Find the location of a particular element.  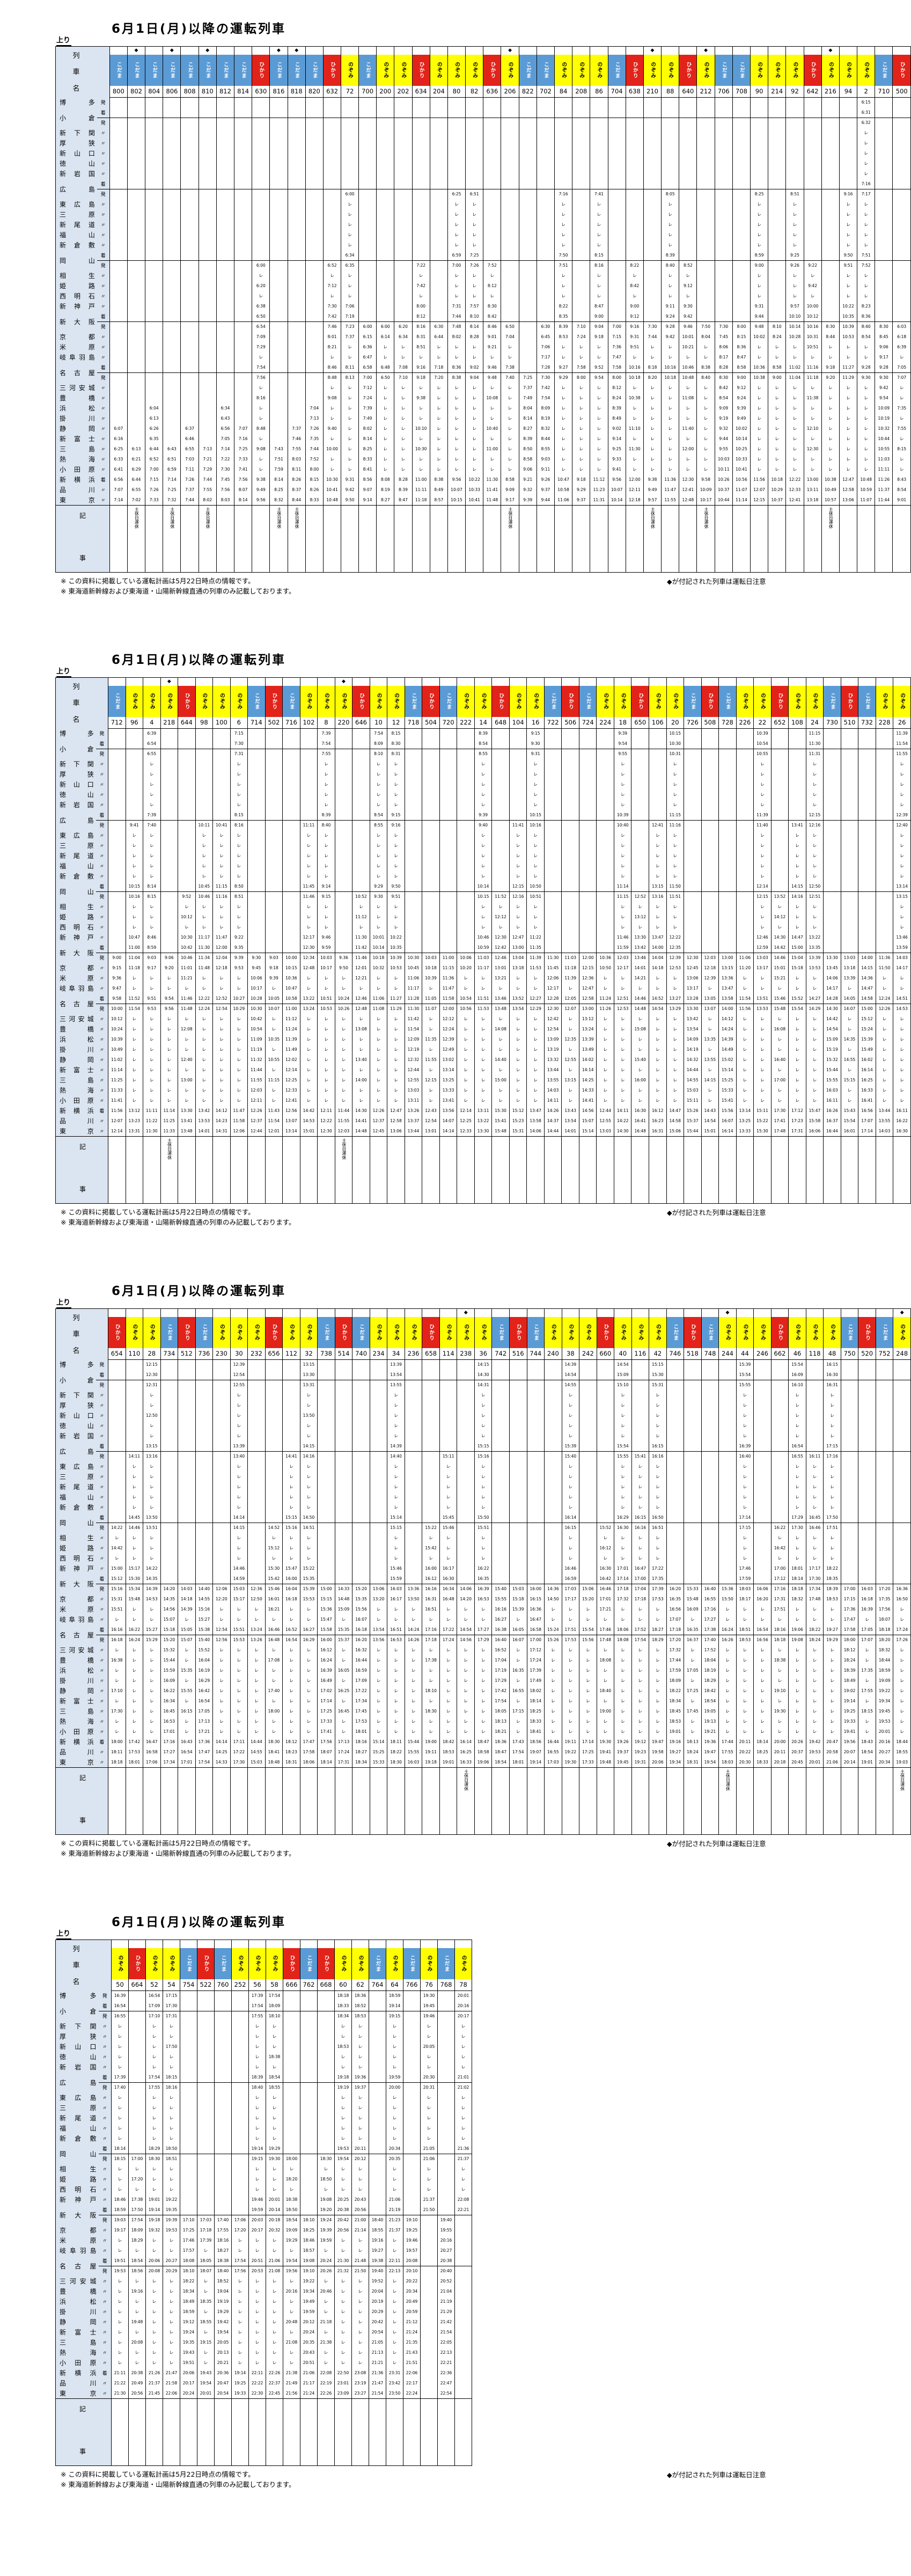

time-cell: 15:10 is located at coordinates (623, 1385).